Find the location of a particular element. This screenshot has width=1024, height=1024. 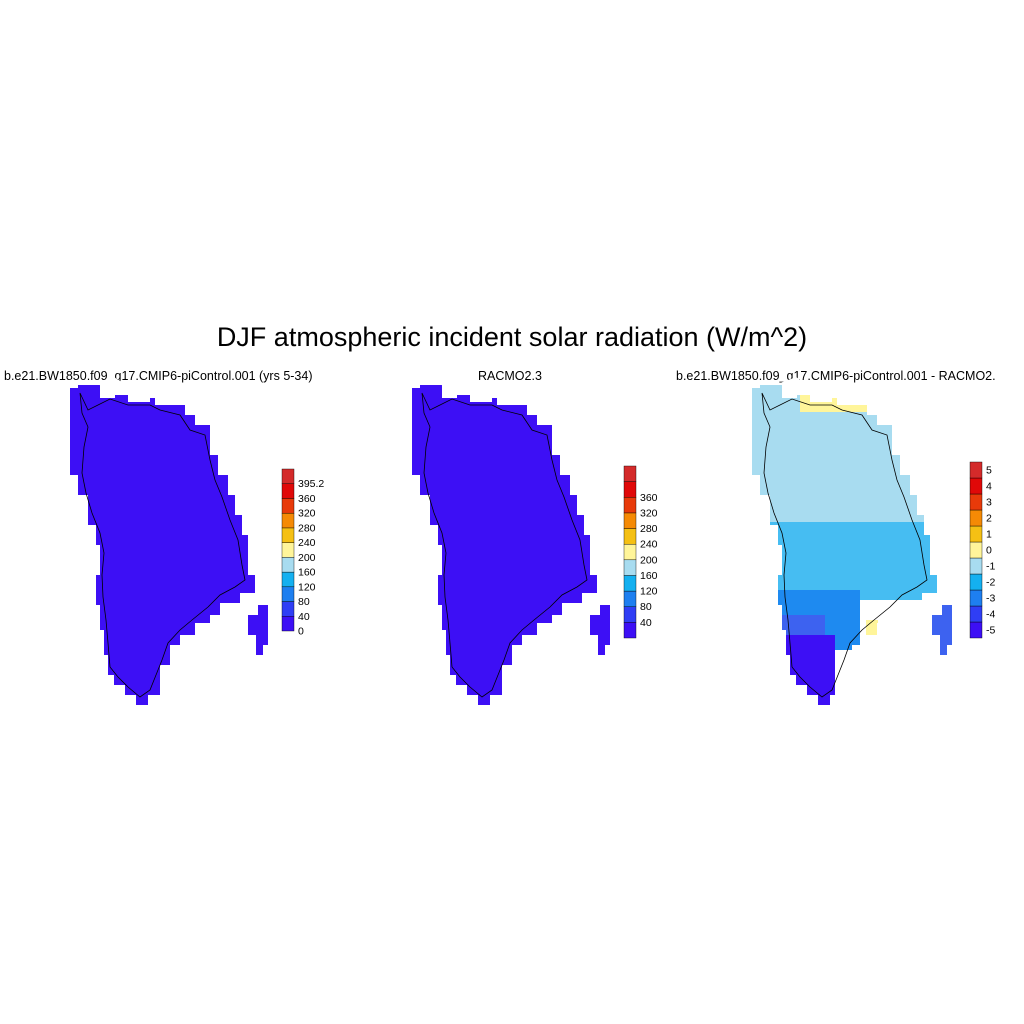

colorbar-tick-label: 1 is located at coordinates (989, 535).